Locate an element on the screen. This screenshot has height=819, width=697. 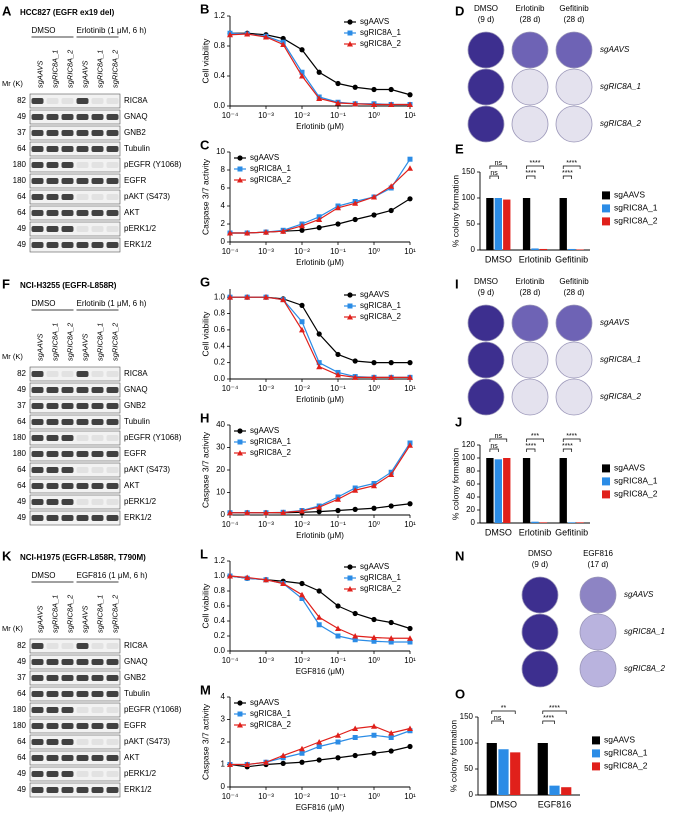
x-axis-label: EGF816 (μM) is located at coordinates (320, 671).